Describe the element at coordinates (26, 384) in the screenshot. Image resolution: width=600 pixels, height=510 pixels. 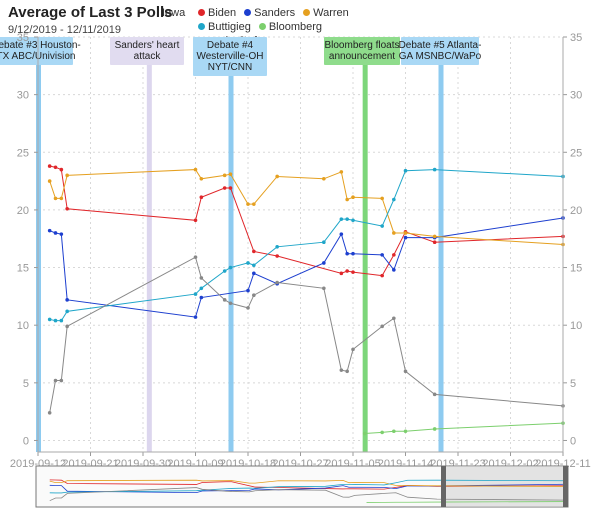
I see `y-tick-label-left: 5` at that location.